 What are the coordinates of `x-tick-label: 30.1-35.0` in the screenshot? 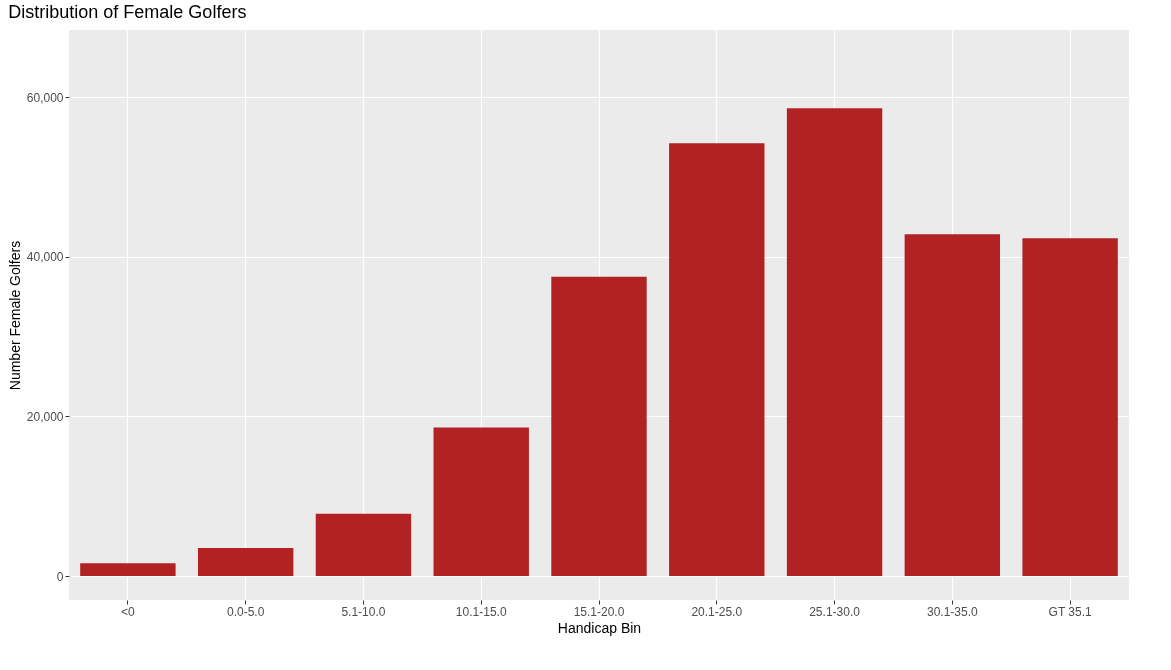 It's located at (952, 611).